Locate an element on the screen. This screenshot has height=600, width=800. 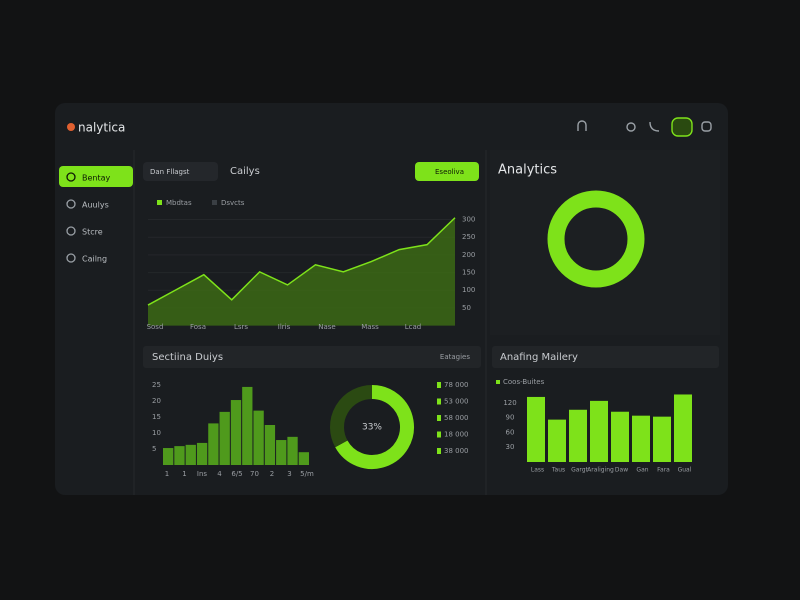
dropdown-label: Dan Fllagst is located at coordinates (170, 172).